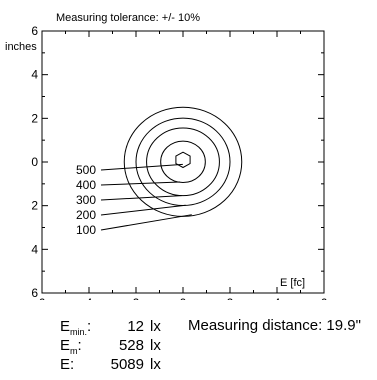 The image size is (377, 380). What do you see at coordinates (155, 364) in the screenshot?
I see `stat-unit-emax: lx` at bounding box center [155, 364].